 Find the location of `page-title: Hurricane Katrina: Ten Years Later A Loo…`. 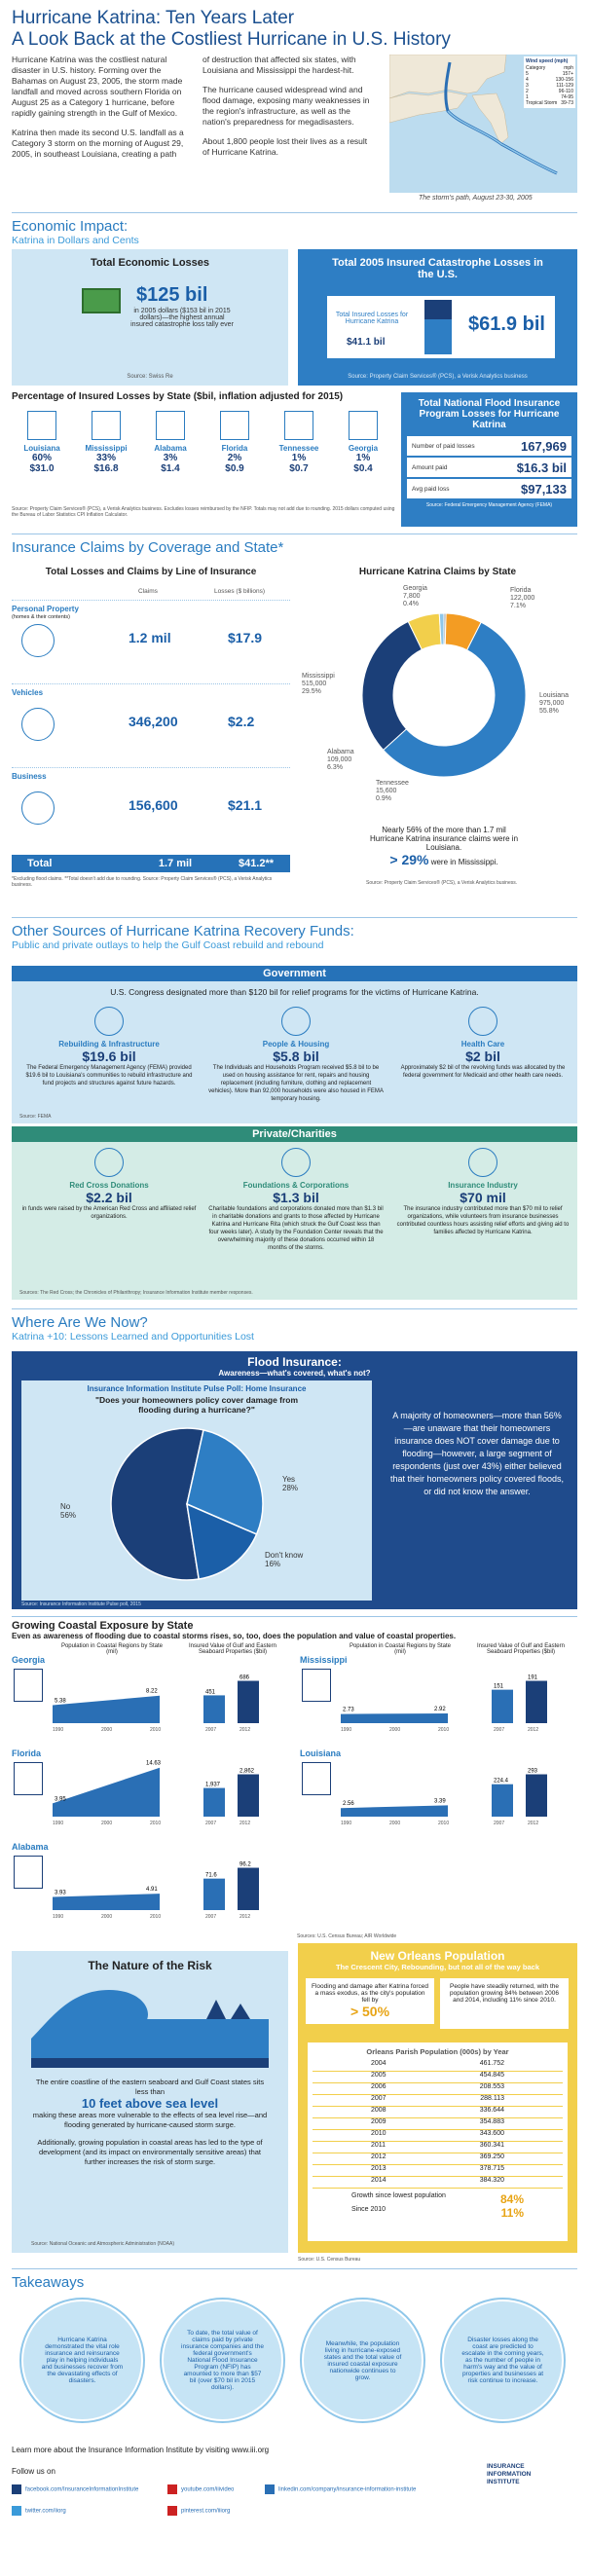

page-title: Hurricane Katrina: Ten Years Later A Loo… is located at coordinates (299, 29).